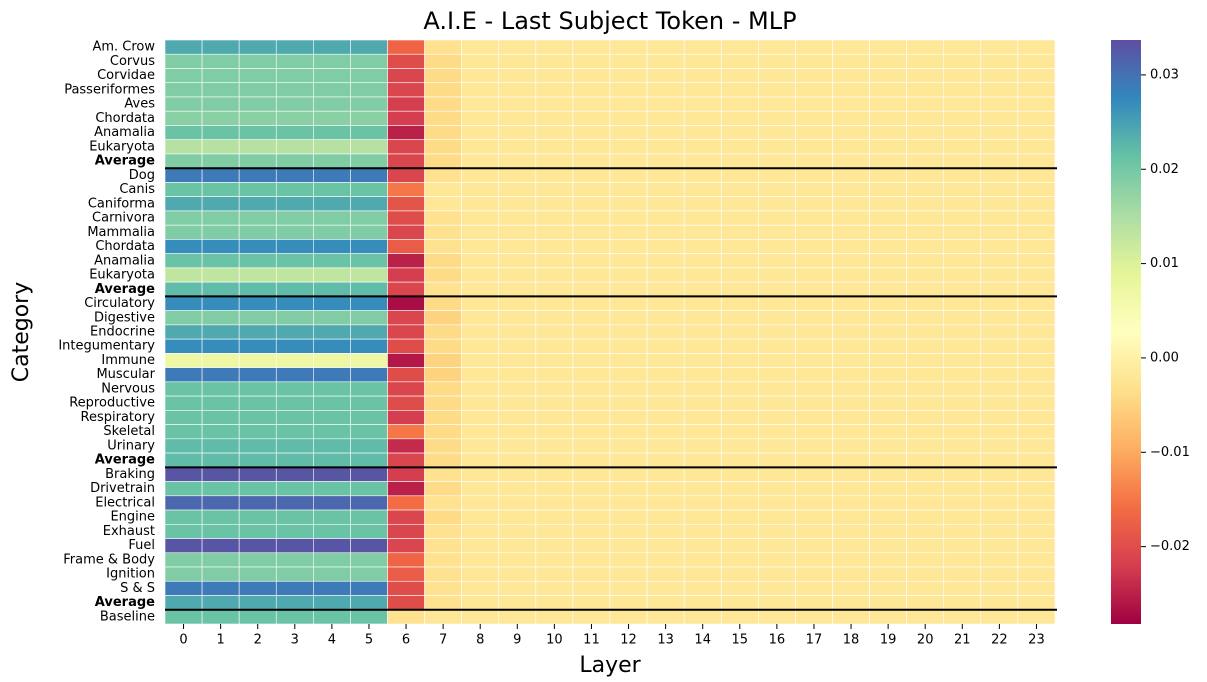  What do you see at coordinates (121, 203) in the screenshot?
I see `y-tick-label: Caniforma` at bounding box center [121, 203].